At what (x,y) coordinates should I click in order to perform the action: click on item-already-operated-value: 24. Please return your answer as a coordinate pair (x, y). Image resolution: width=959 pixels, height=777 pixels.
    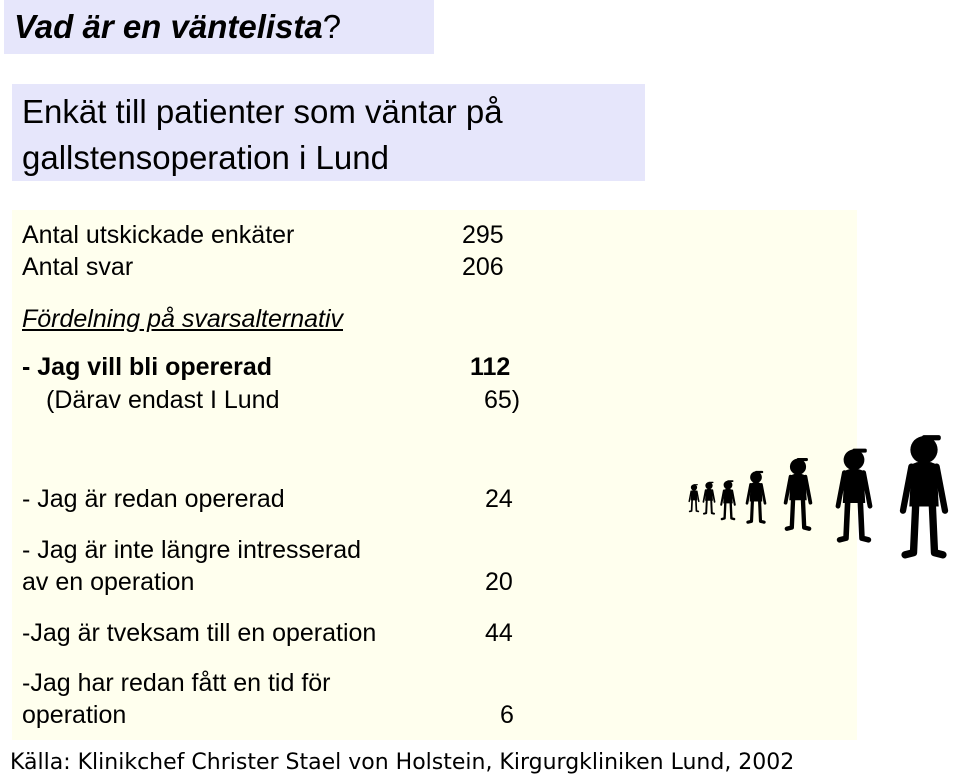
    Looking at the image, I should click on (499, 499).